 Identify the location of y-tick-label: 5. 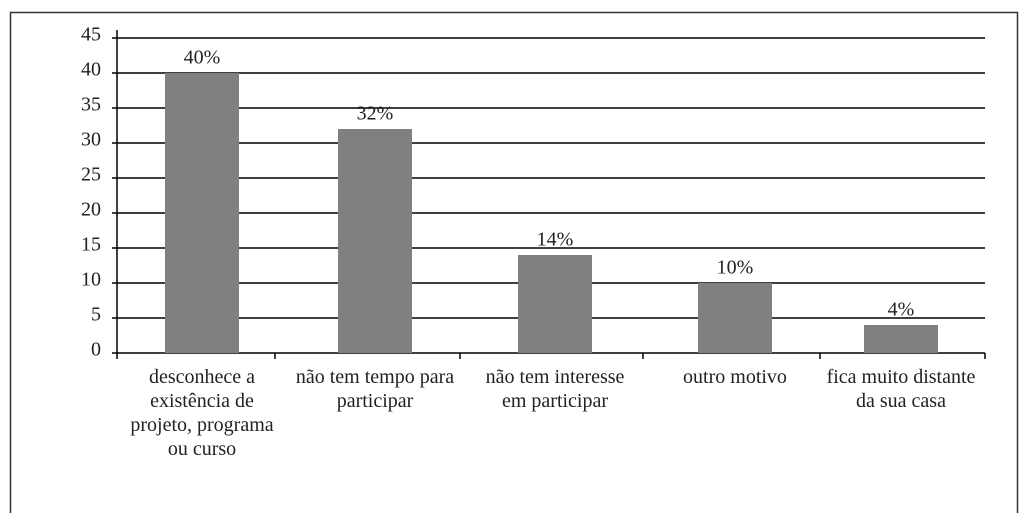
(96, 315).